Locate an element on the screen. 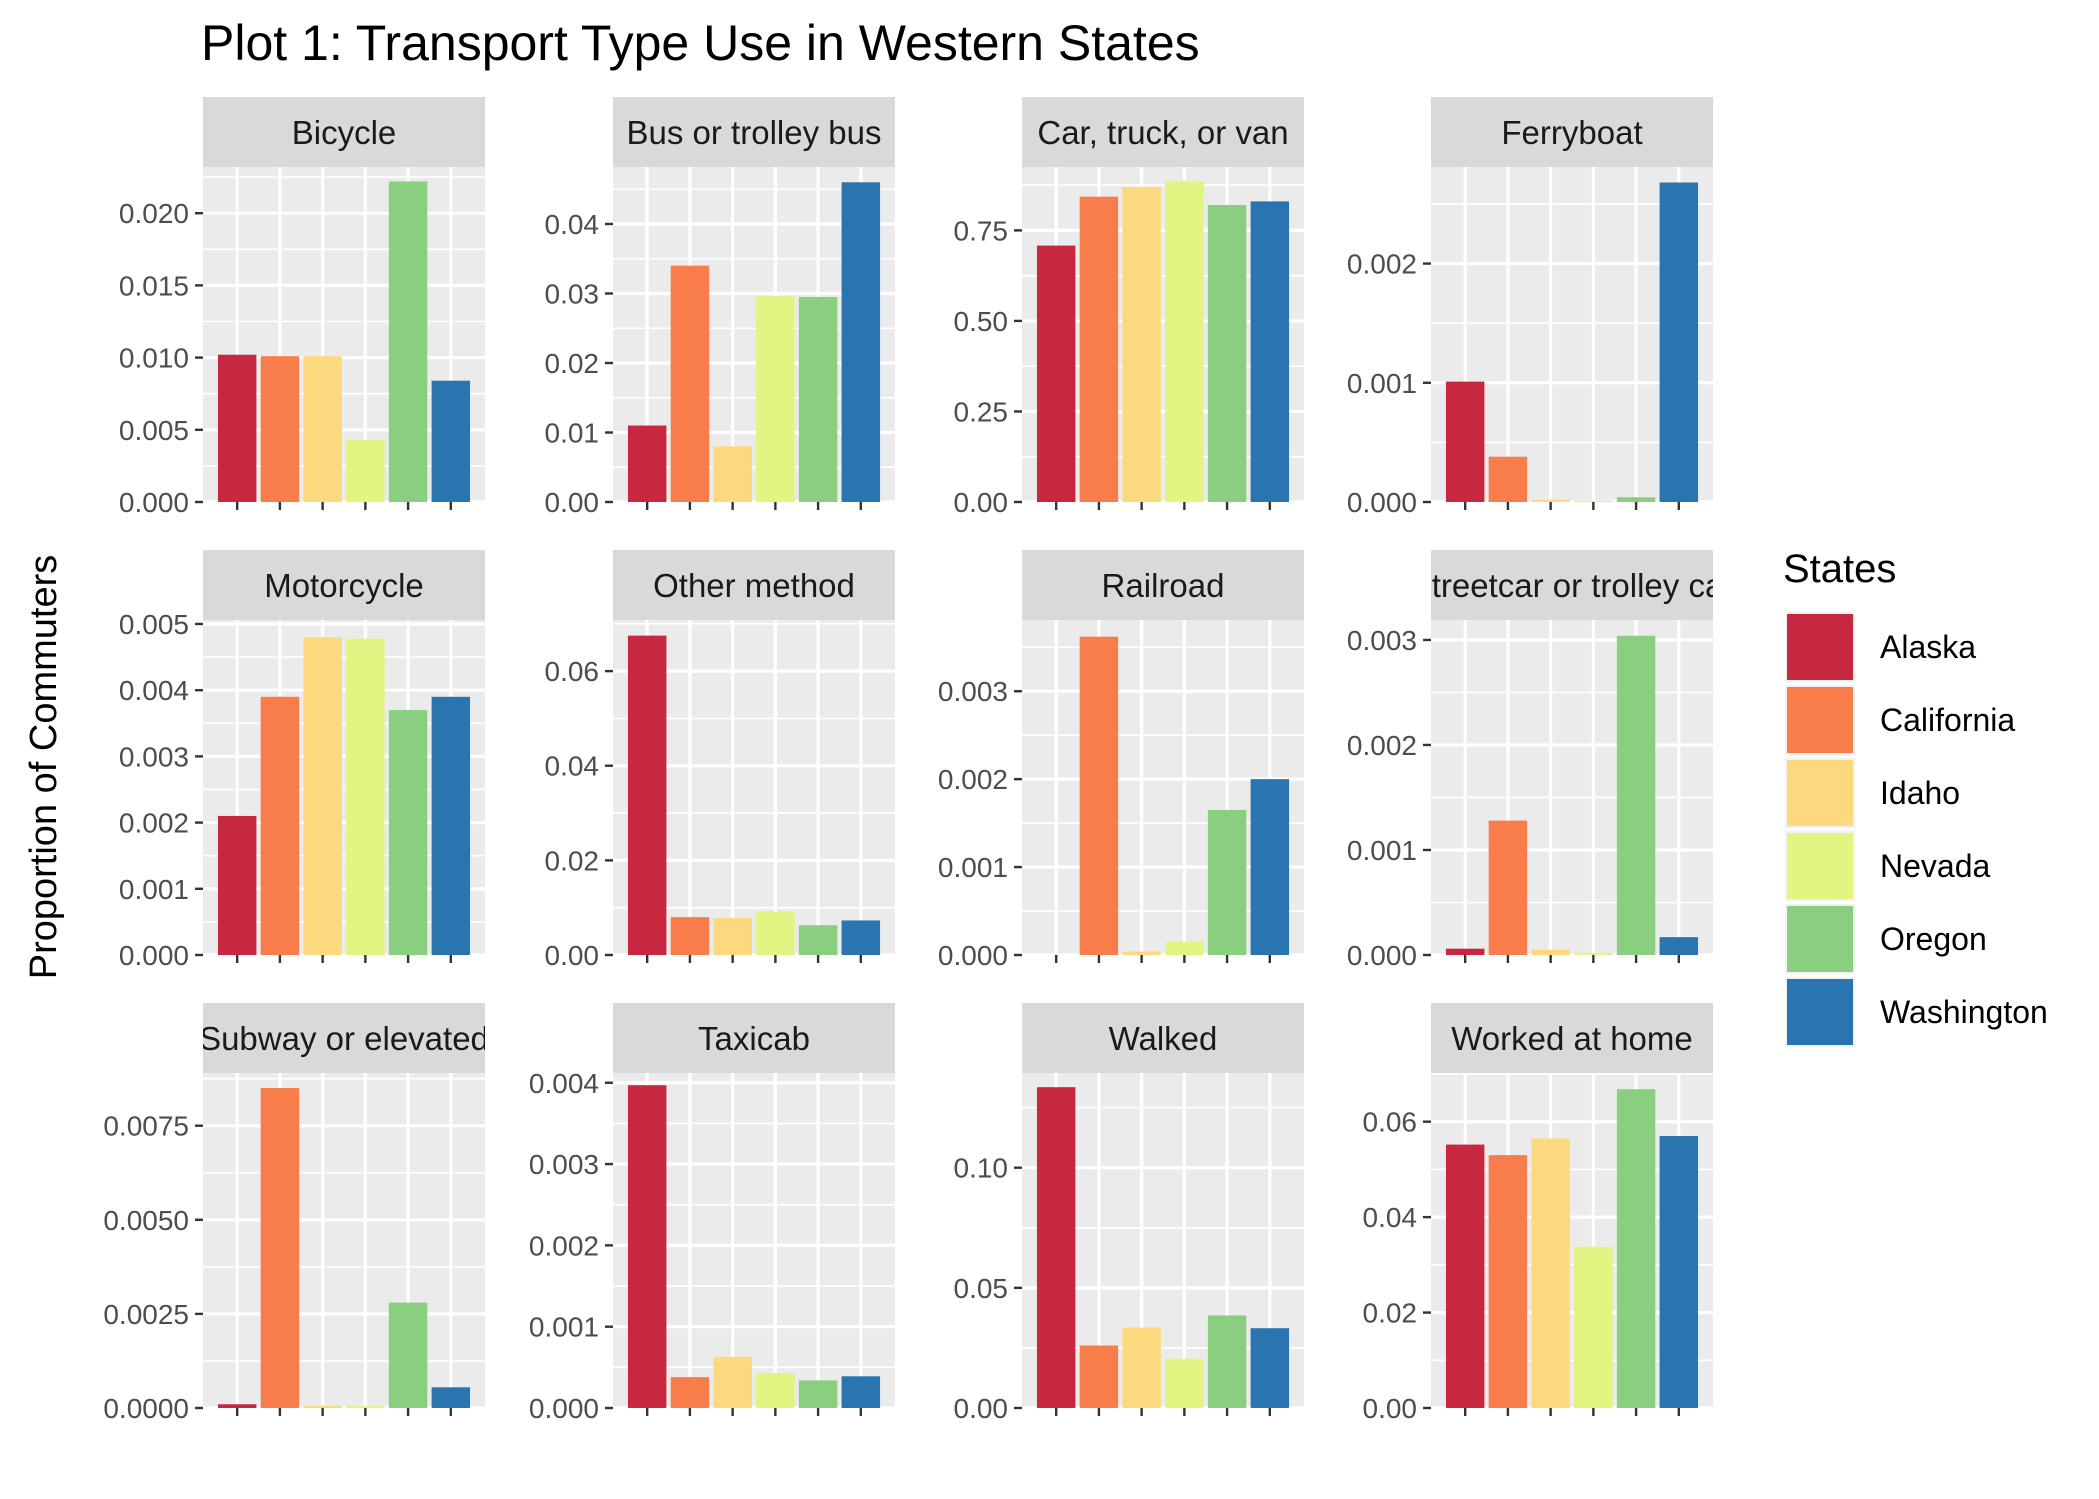  strip-label: Streetcar or trolley car is located at coordinates (1572, 585).